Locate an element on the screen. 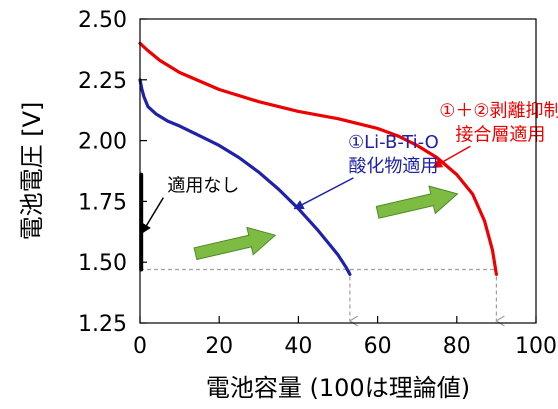 The width and height of the screenshot is (558, 409). x-tick-label: 100 is located at coordinates (536, 346).